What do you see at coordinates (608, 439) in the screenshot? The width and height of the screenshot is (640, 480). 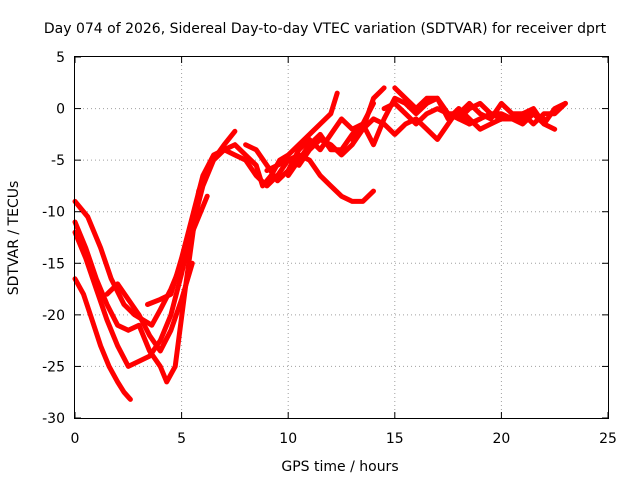 I see `x-tick-label: 25` at bounding box center [608, 439].